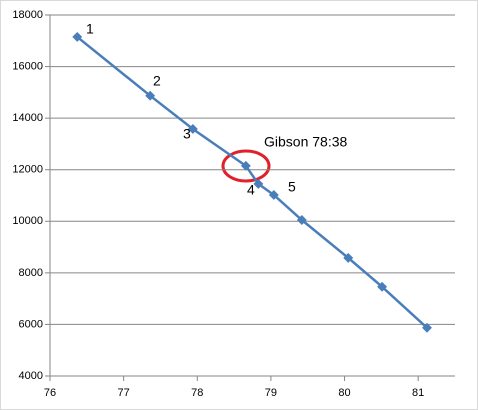  What do you see at coordinates (344, 393) in the screenshot?
I see `x-tick-label: 80` at bounding box center [344, 393].